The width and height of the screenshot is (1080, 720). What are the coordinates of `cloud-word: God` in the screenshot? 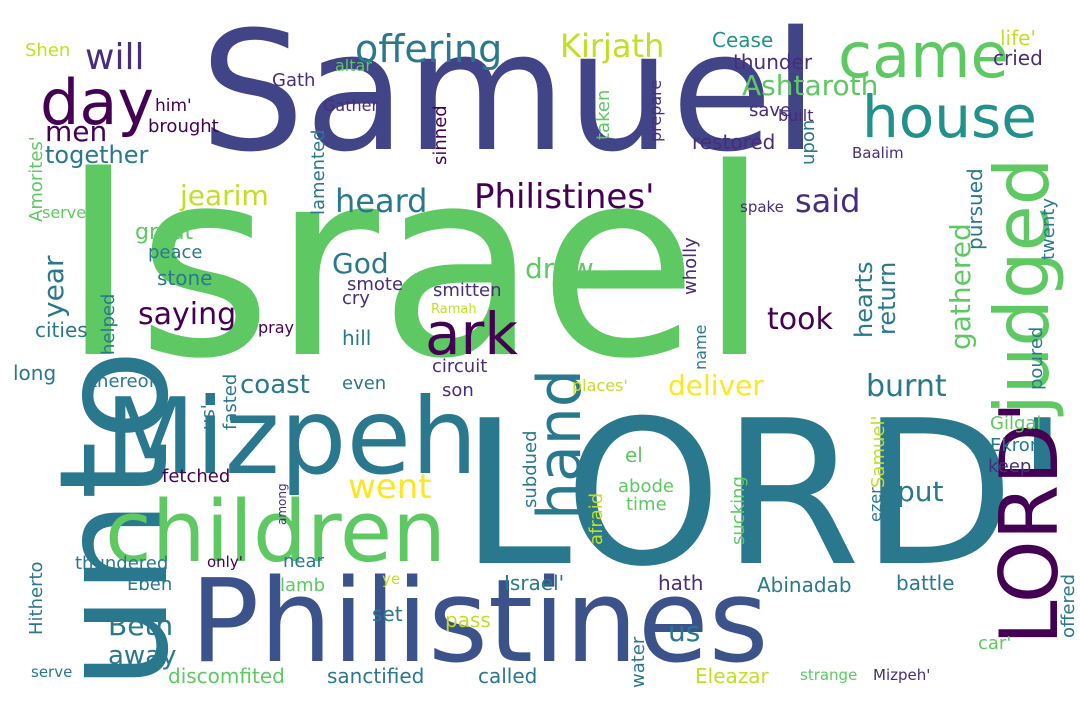 It's located at (360, 263).